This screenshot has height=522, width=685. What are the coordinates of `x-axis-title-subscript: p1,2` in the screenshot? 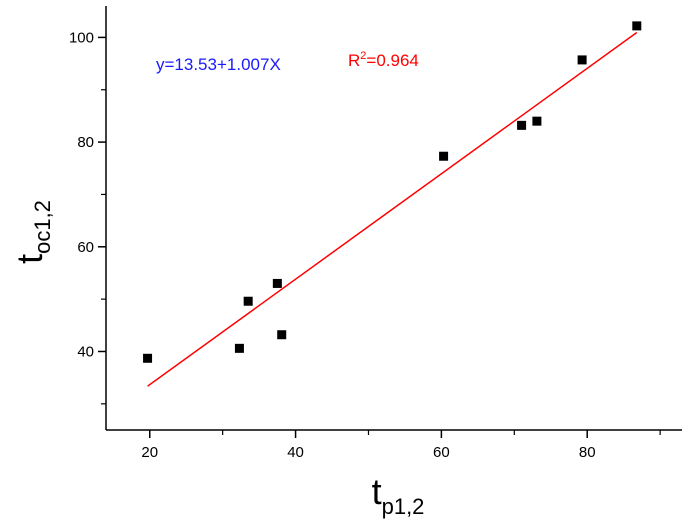 It's located at (403, 506).